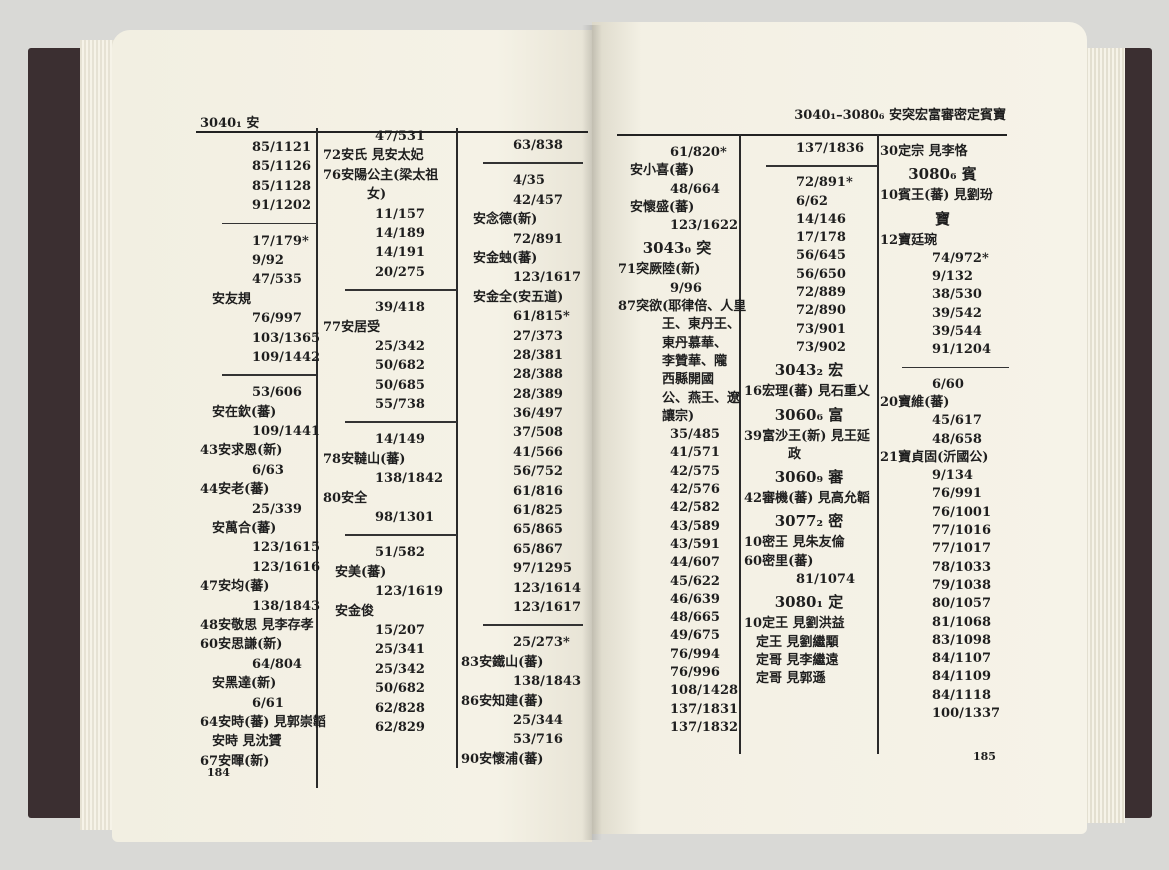 This screenshot has width=1169, height=870. Describe the element at coordinates (263, 722) in the screenshot. I see `index-entry: 64安時(蕃) 見郭崇韜` at that location.